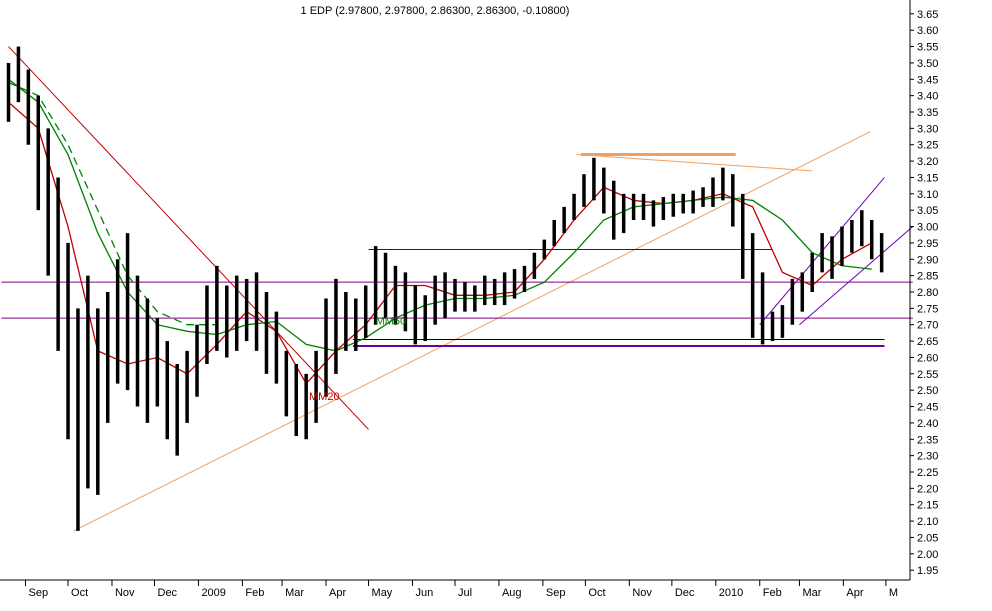 The height and width of the screenshot is (611, 992). I want to click on annotation-mm50: MM50, so click(391, 322).